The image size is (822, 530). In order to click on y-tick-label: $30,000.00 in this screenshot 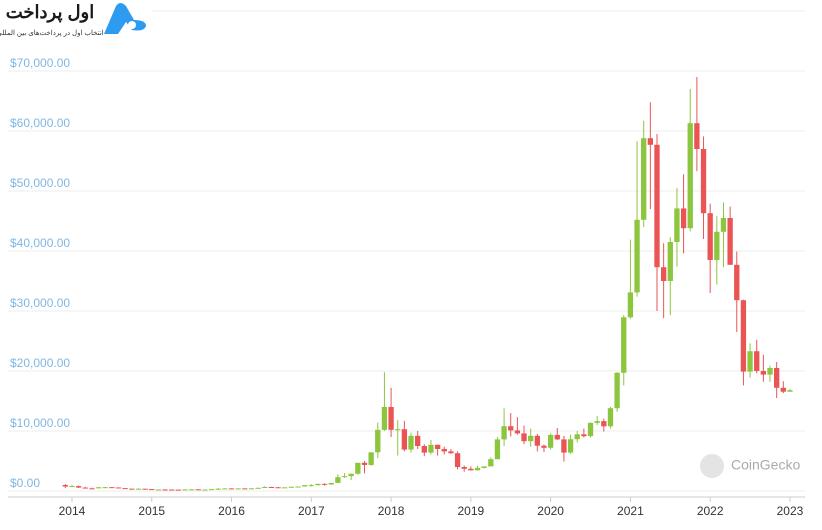, I will do `click(40, 303)`.